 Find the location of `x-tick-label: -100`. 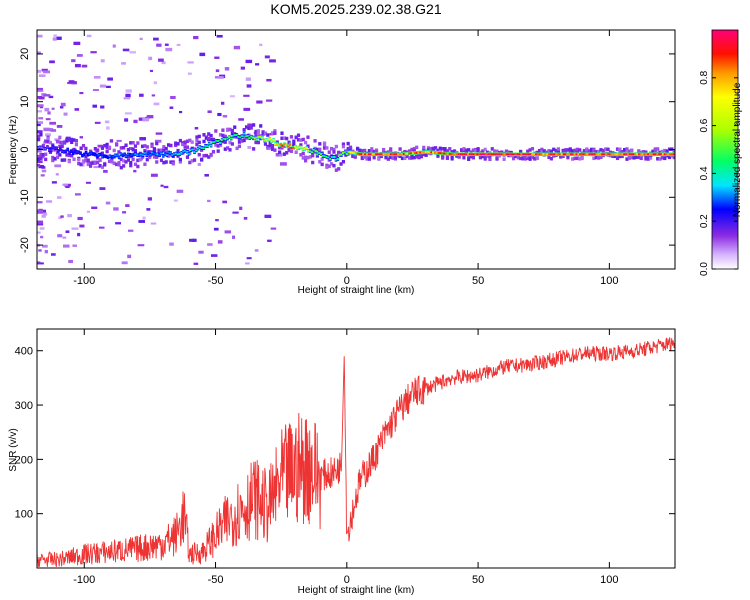

x-tick-label: -100 is located at coordinates (84, 580).